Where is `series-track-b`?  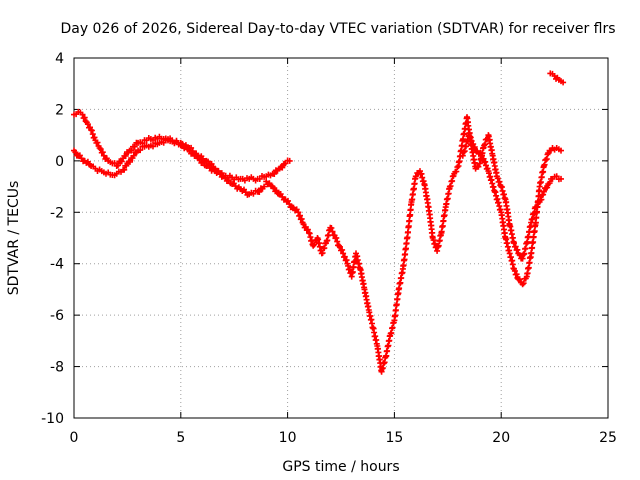 series-track-b is located at coordinates (169, 153).